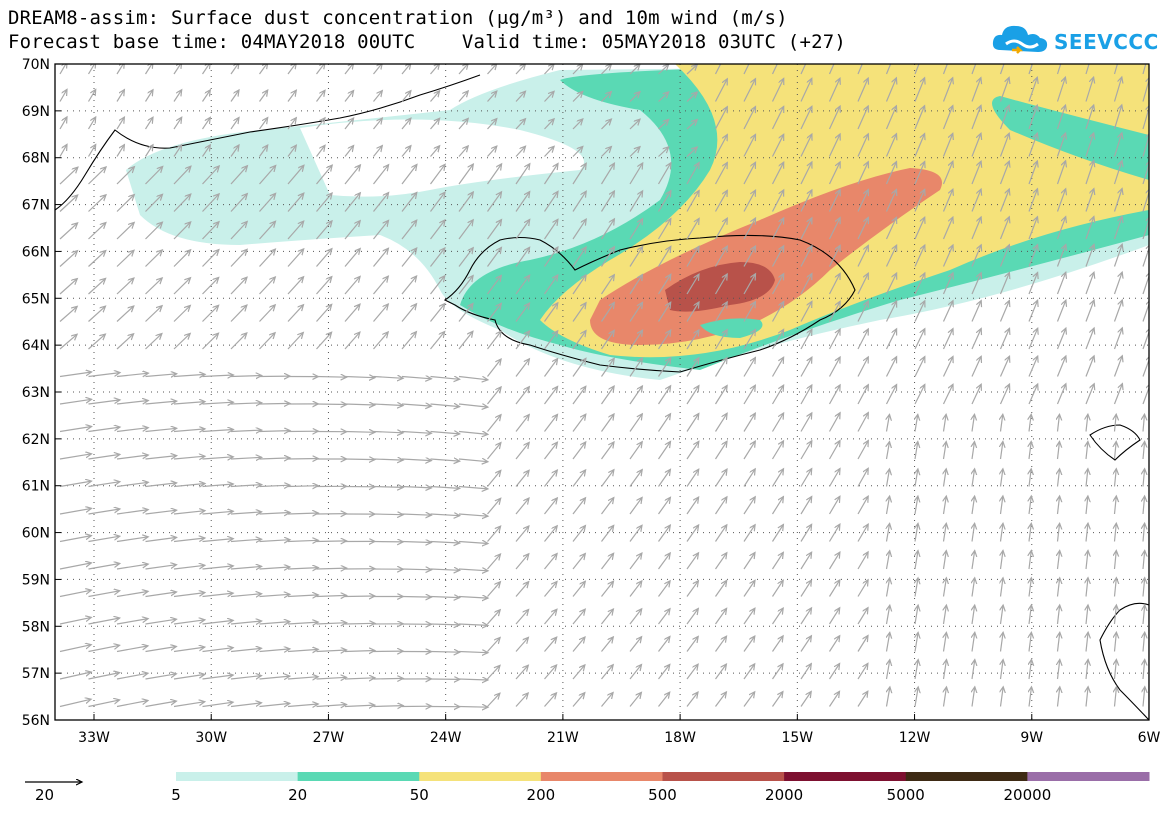 The image size is (1175, 815). Describe the element at coordinates (36, 627) in the screenshot. I see `lat-label: 58N` at that location.